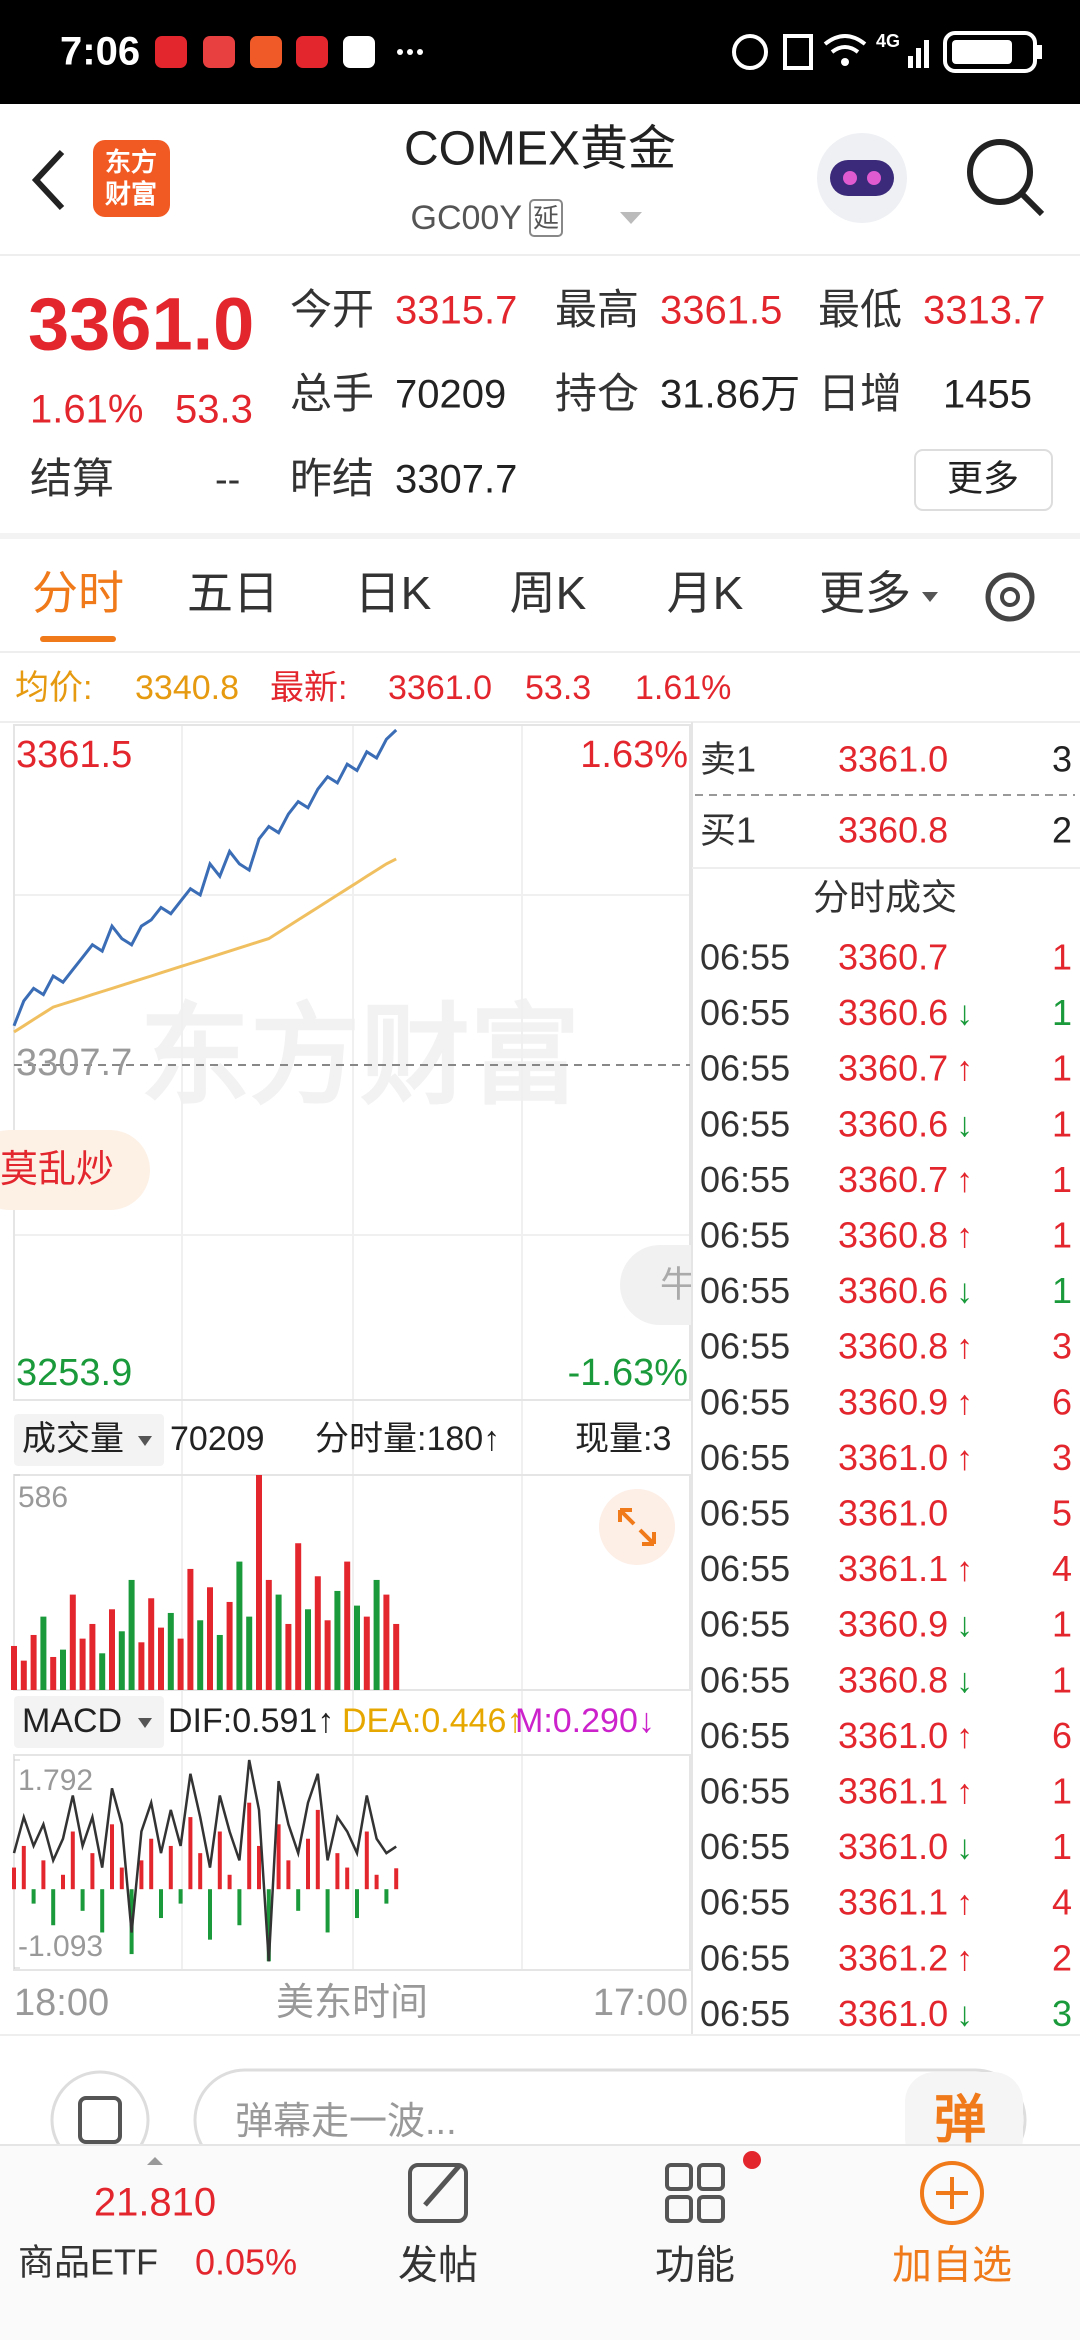 The image size is (1080, 2340). What do you see at coordinates (74, 1373) in the screenshot?
I see `y-tick-label: 3253.9` at bounding box center [74, 1373].